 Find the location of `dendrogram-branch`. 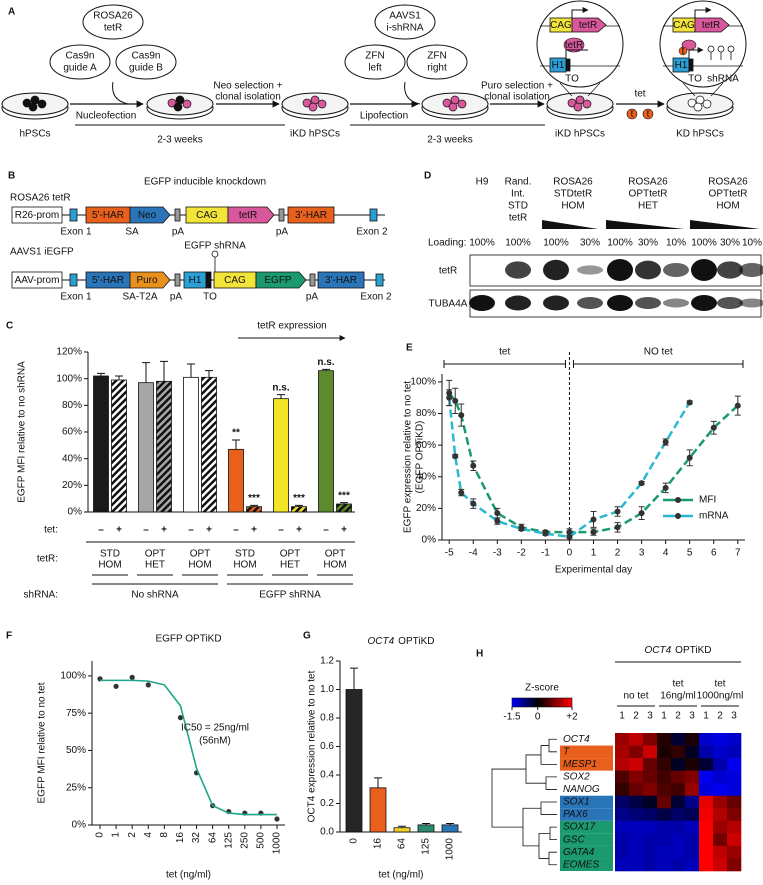

dendrogram-branch is located at coordinates (553, 833).